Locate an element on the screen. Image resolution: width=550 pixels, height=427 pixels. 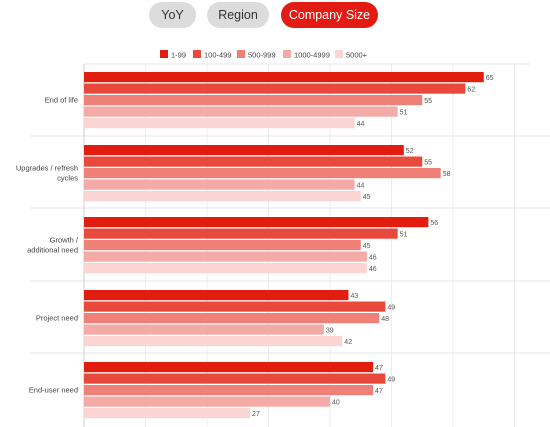
data-label: 40 is located at coordinates (336, 403).